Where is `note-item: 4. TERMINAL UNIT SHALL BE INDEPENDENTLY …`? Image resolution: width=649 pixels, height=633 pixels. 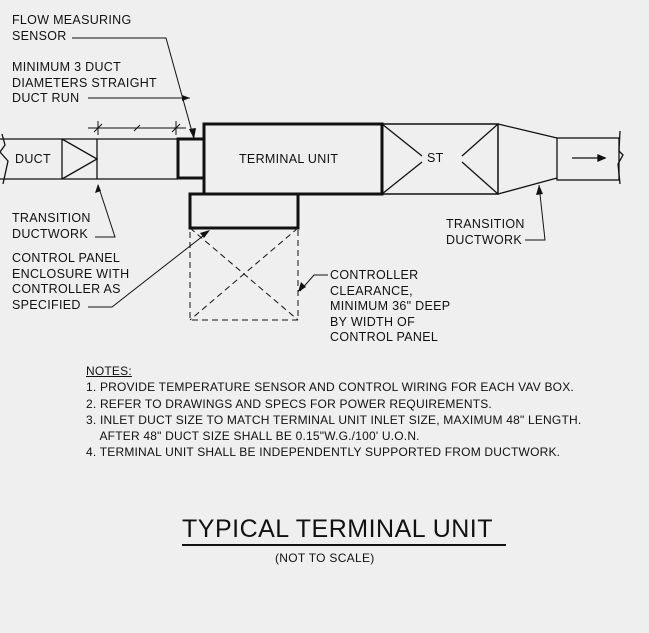
note-item: 4. TERMINAL UNIT SHALL BE INDEPENDENTLY … is located at coordinates (323, 452).